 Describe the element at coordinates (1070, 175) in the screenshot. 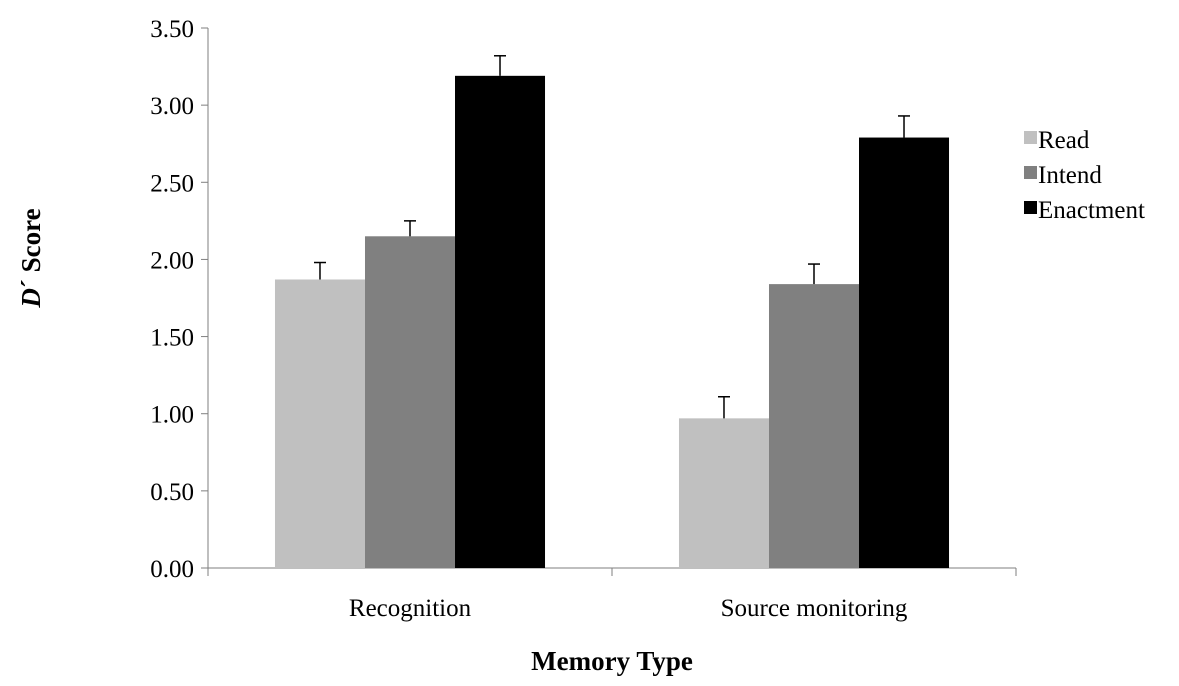

I see `legend-label: Intend` at that location.